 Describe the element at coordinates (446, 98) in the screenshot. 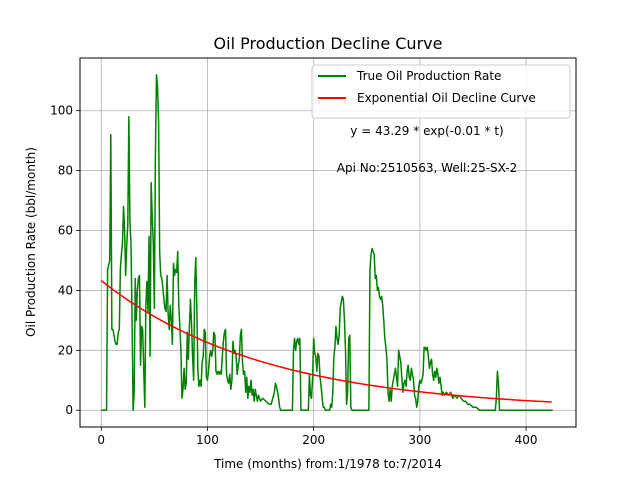

I see `legend-label-decline-curve: Exponential Oil Decline Curve` at that location.